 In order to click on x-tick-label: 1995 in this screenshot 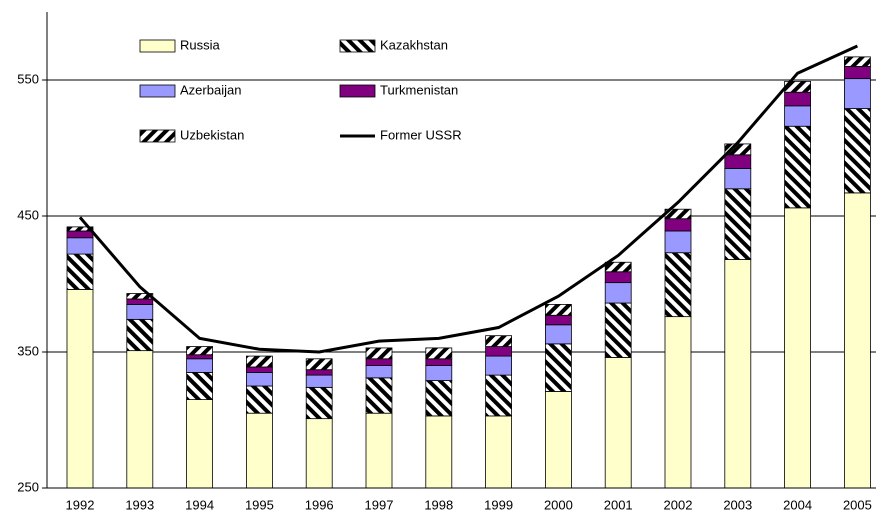, I will do `click(259, 504)`.